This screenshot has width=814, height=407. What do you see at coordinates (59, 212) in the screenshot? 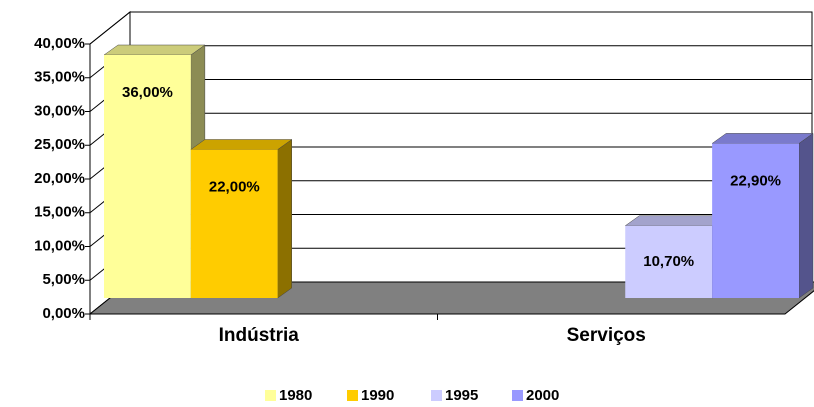
I see `y-tick-label: 15,00%` at bounding box center [59, 212].